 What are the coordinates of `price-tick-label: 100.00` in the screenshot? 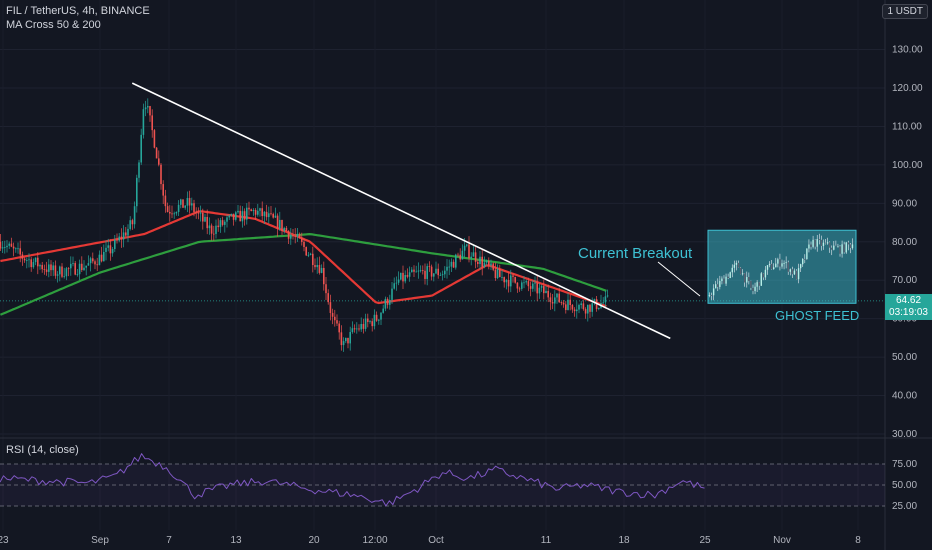 It's located at (907, 165).